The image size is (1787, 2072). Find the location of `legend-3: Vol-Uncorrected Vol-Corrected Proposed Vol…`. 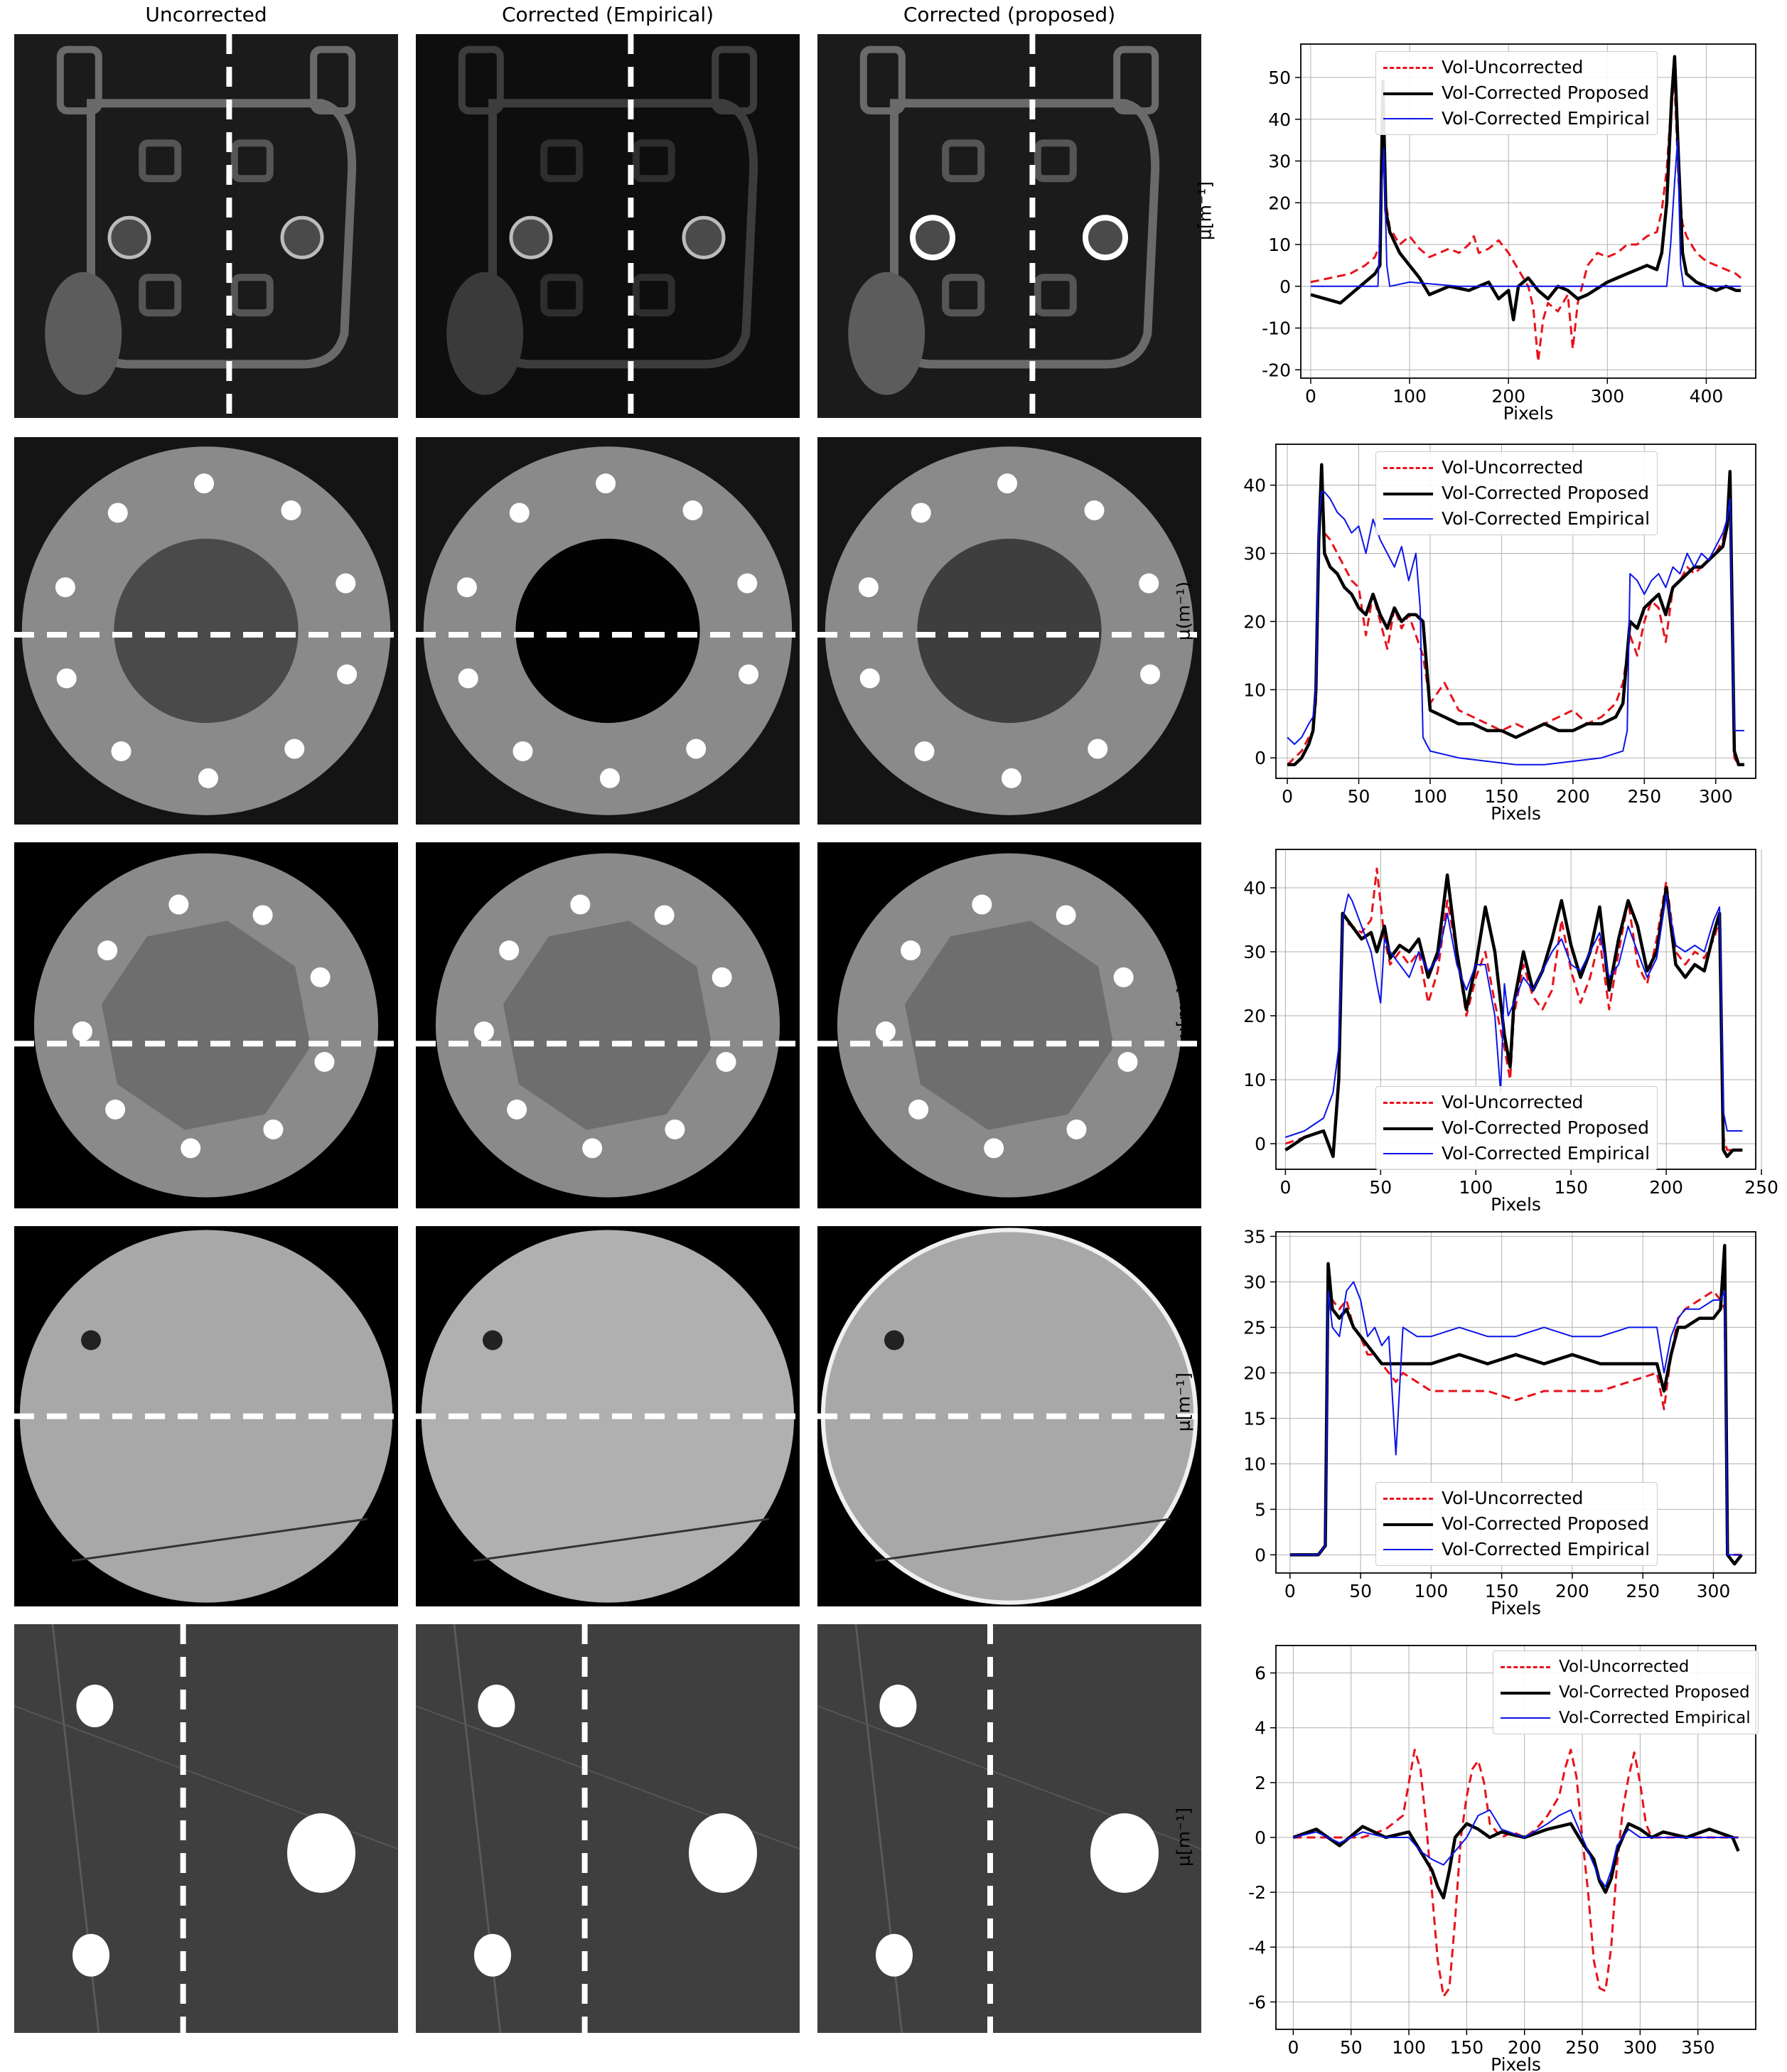

legend-3: Vol-Uncorrected Vol-Corrected Proposed Vol… is located at coordinates (1516, 1128).